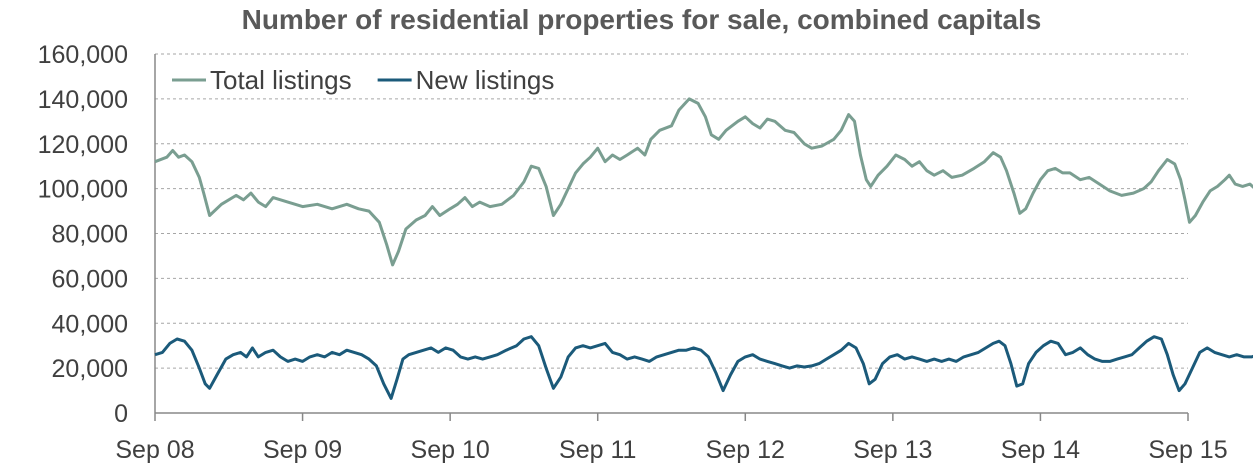 This screenshot has width=1253, height=473. Describe the element at coordinates (90, 369) in the screenshot. I see `y-tick-label: 20,000` at that location.